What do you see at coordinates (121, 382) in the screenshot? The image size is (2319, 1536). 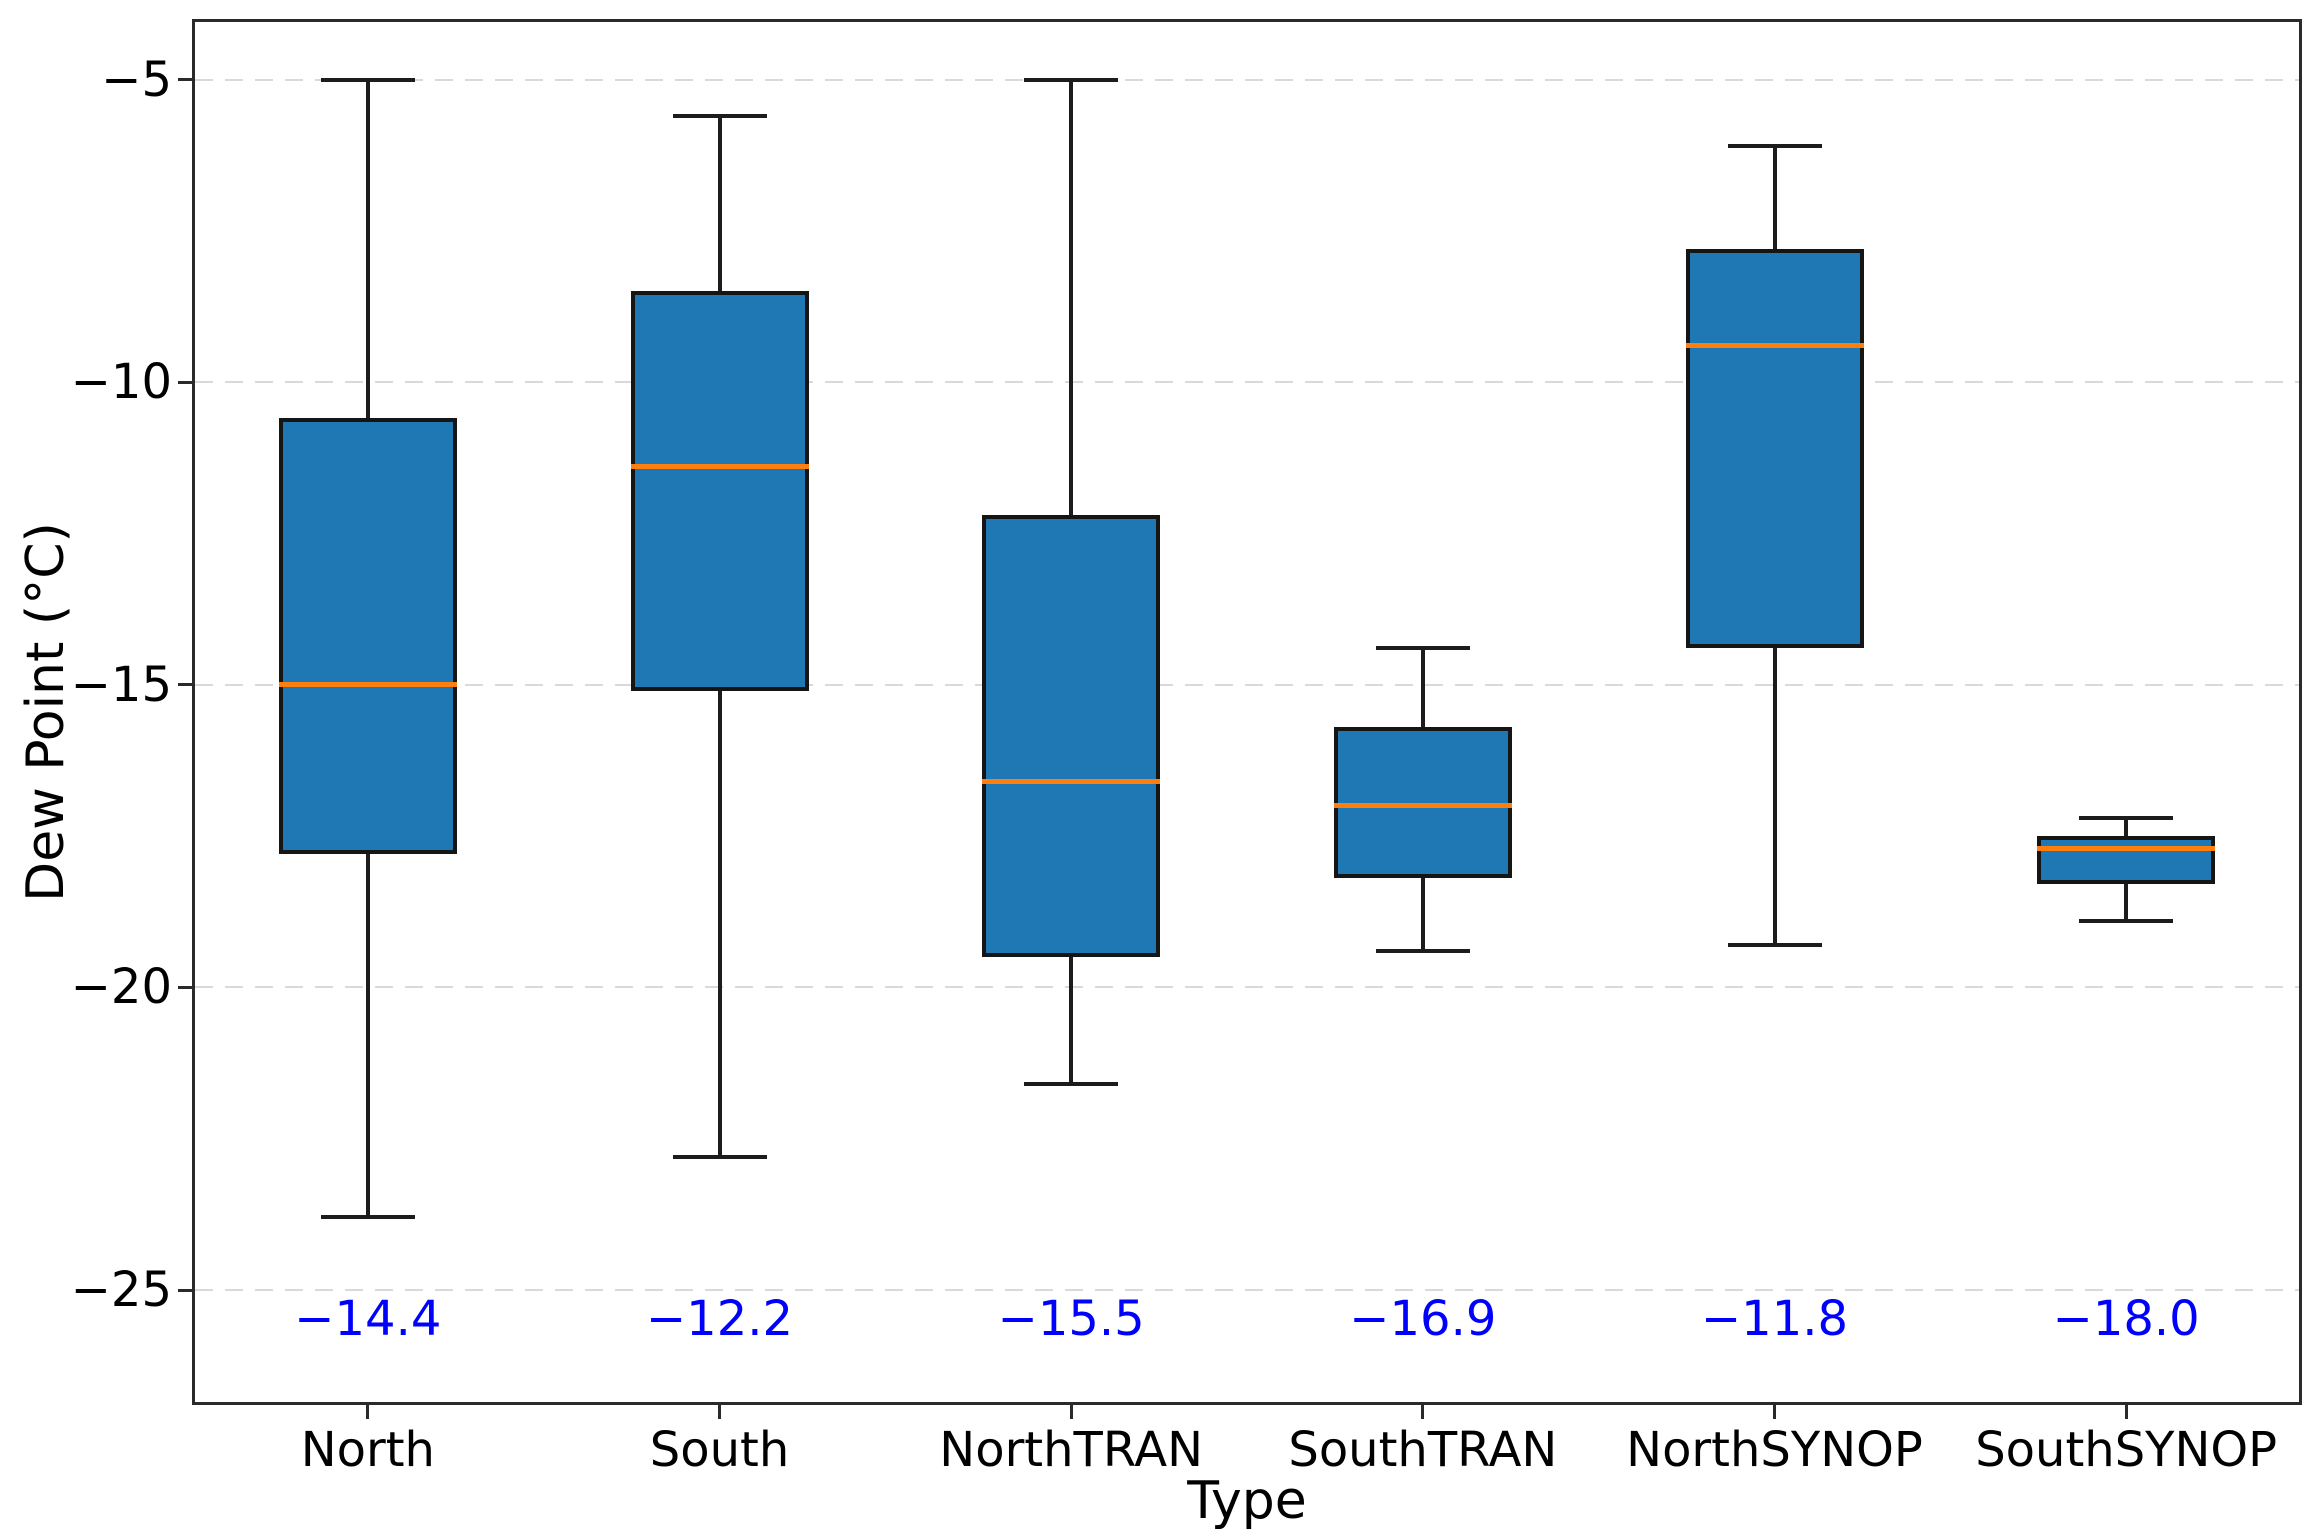 I see `y-tick-label: −10` at bounding box center [121, 382].